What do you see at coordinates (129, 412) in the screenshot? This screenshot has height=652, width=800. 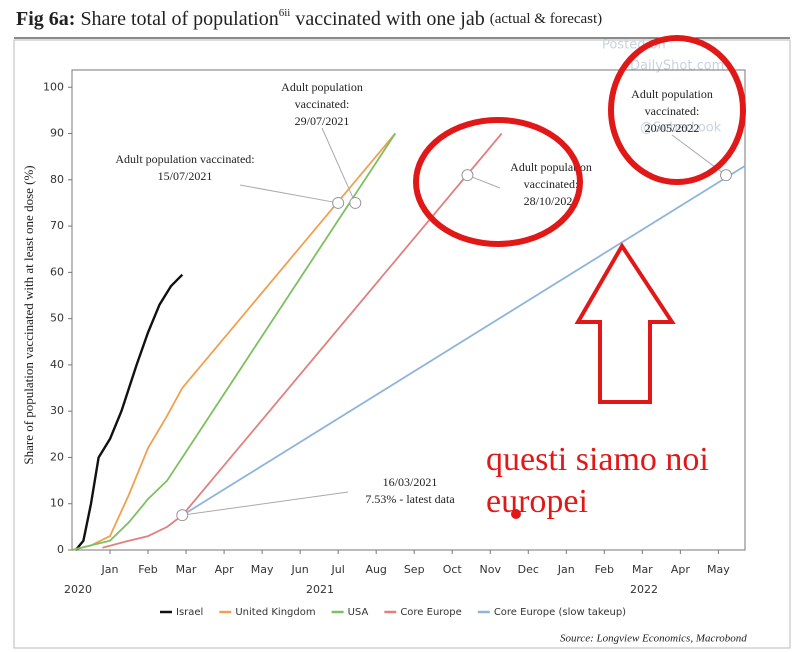 I see `series-line` at bounding box center [129, 412].